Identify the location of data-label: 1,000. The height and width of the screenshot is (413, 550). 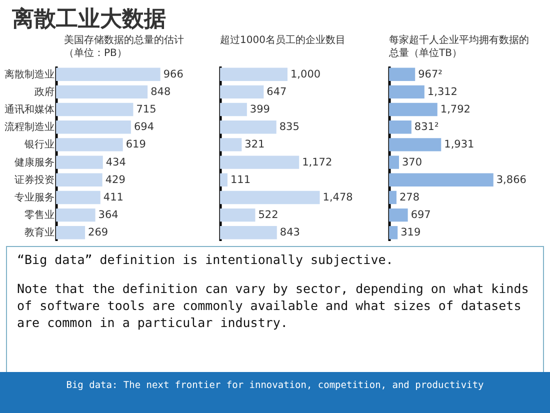
(305, 74).